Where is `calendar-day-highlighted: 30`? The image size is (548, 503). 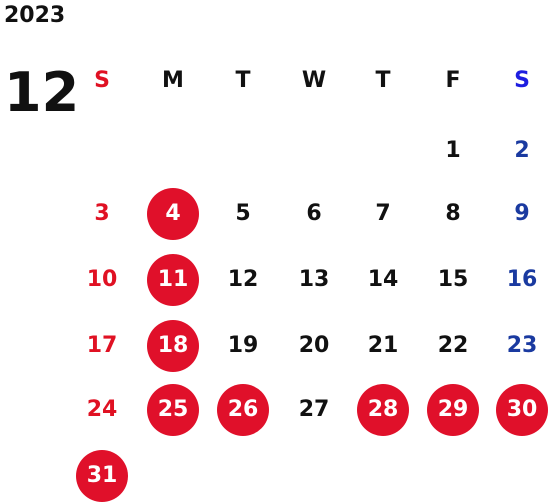
calendar-day-highlighted: 30 is located at coordinates (522, 410).